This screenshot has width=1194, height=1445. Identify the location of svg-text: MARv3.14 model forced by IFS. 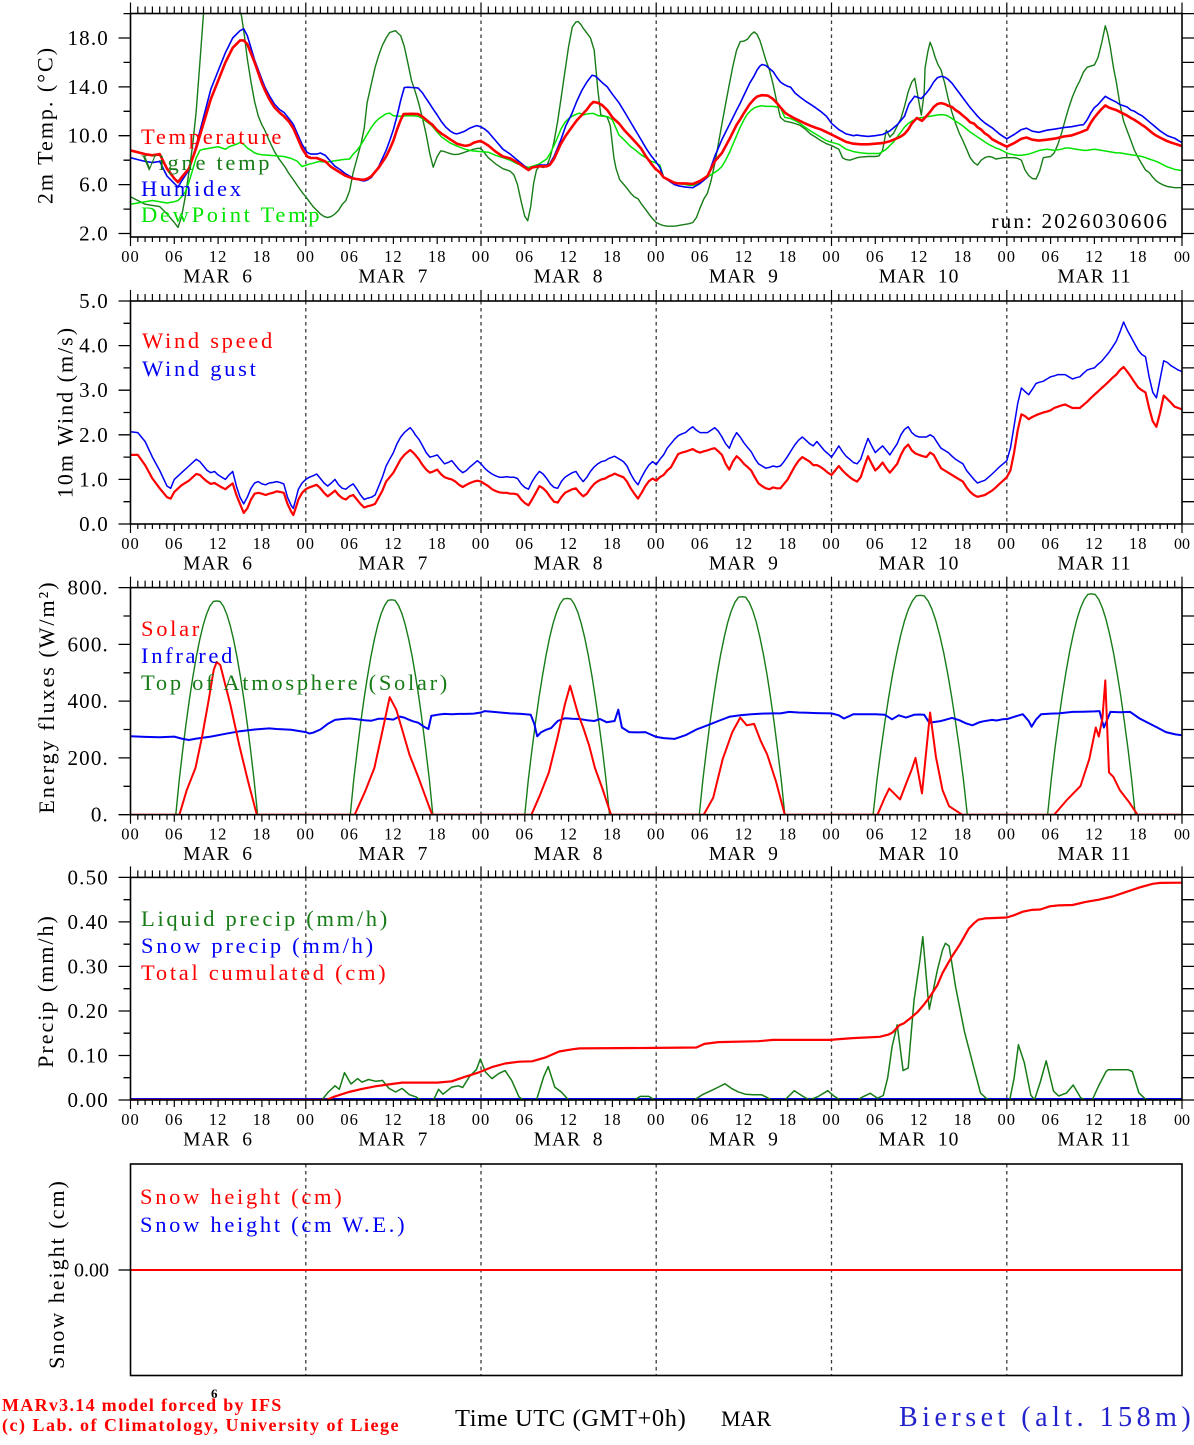
(142, 1405).